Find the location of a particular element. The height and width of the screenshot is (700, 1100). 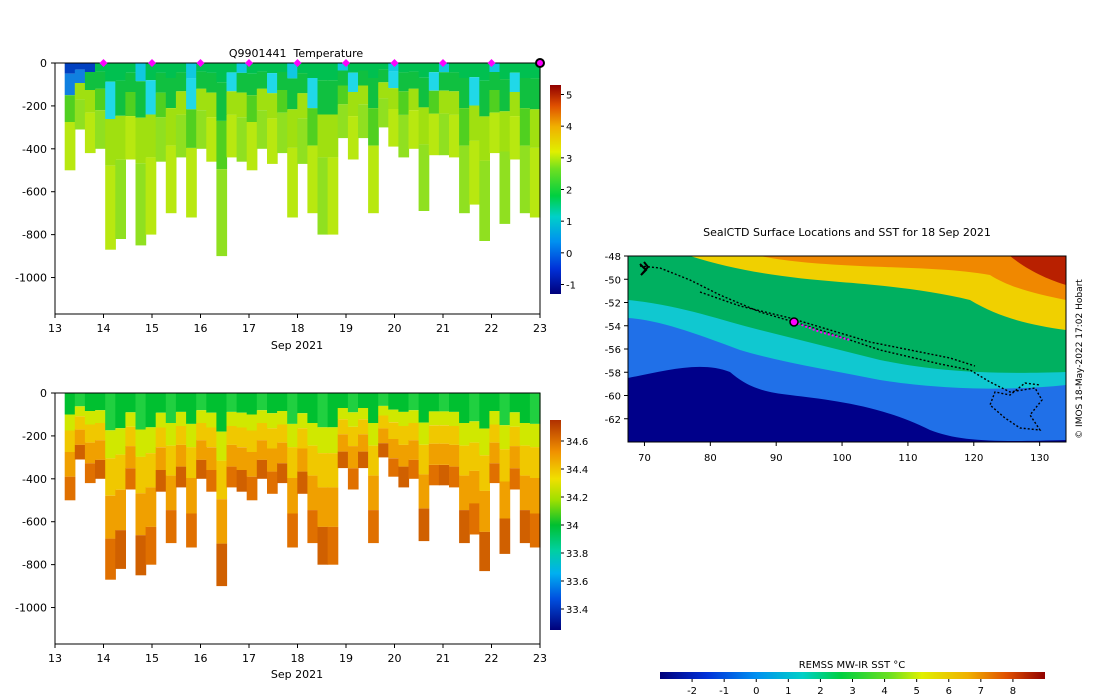

y-tick-label: -1000 is located at coordinates (31, 278).